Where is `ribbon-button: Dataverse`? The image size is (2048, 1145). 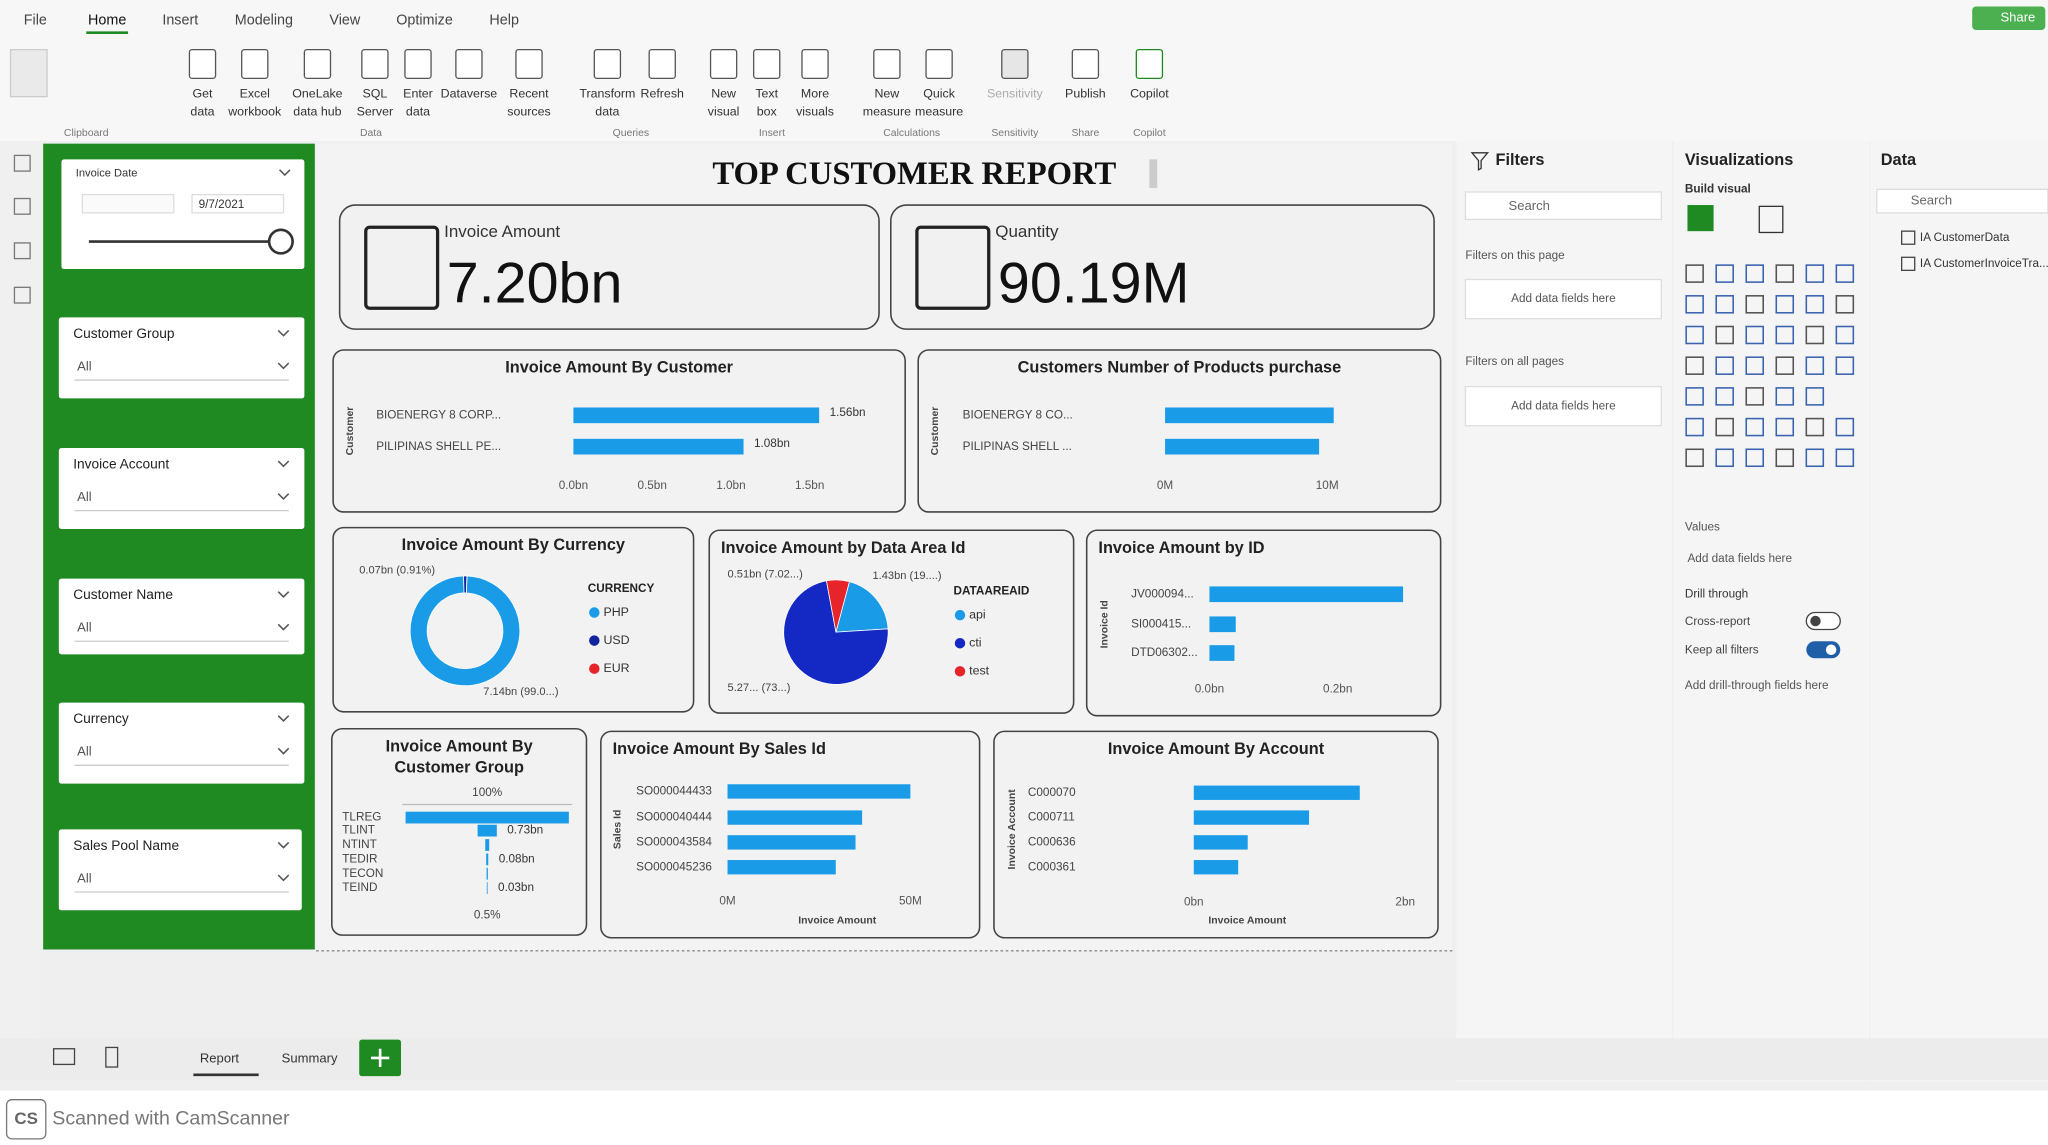
ribbon-button: Dataverse is located at coordinates (469, 93).